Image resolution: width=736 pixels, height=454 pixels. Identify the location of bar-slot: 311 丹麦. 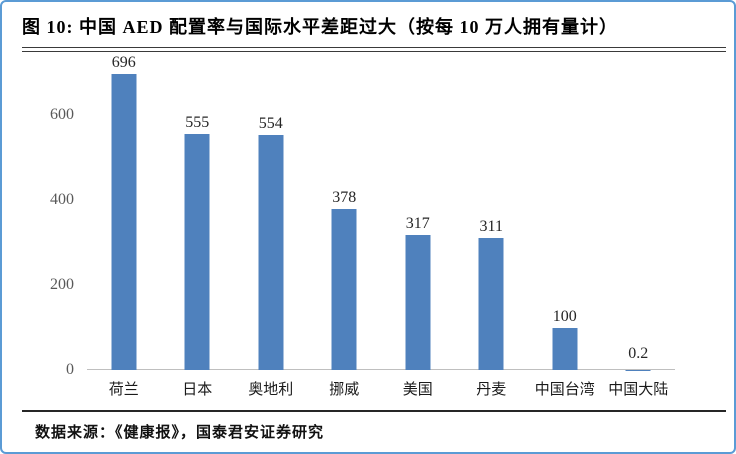
(492, 231).